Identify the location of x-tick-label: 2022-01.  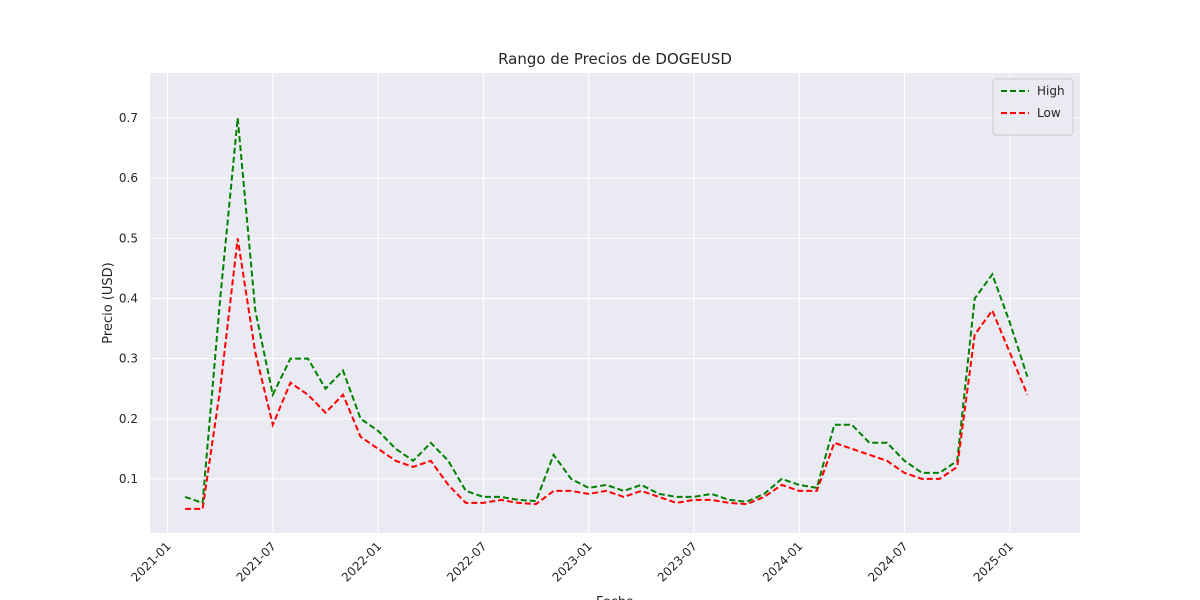
(361, 561).